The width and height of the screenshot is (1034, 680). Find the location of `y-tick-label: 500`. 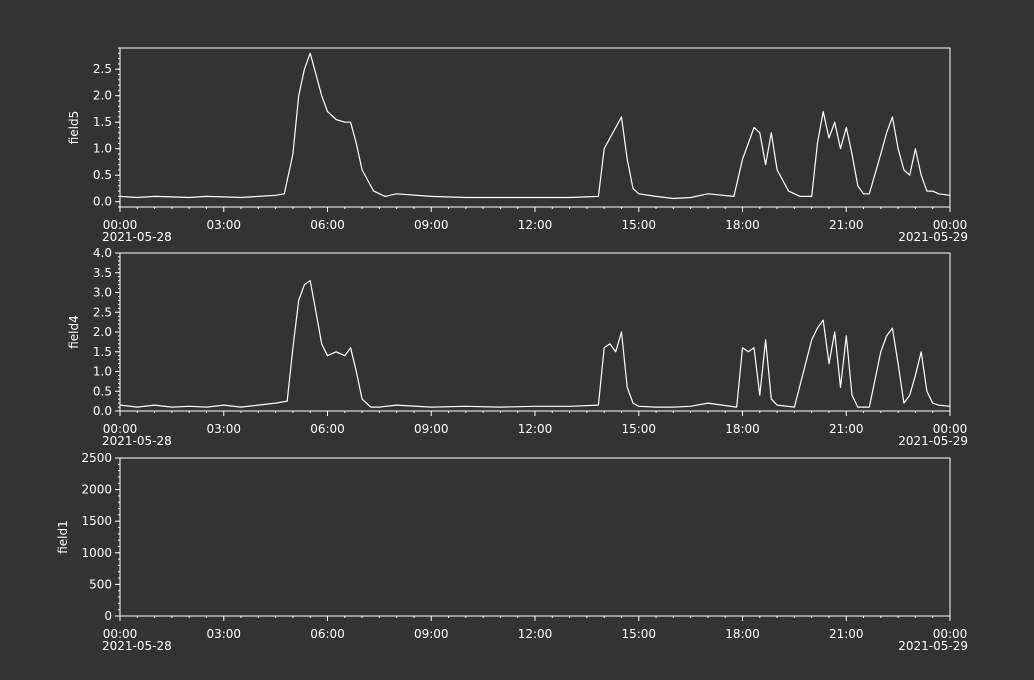

y-tick-label: 500 is located at coordinates (100, 584).